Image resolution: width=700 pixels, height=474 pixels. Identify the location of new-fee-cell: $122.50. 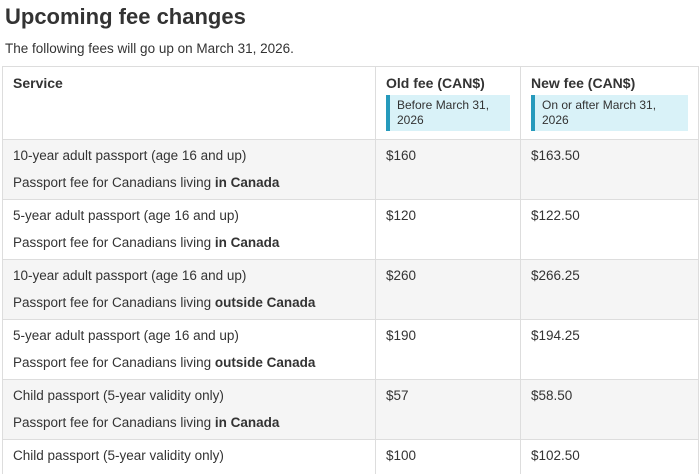
(609, 229).